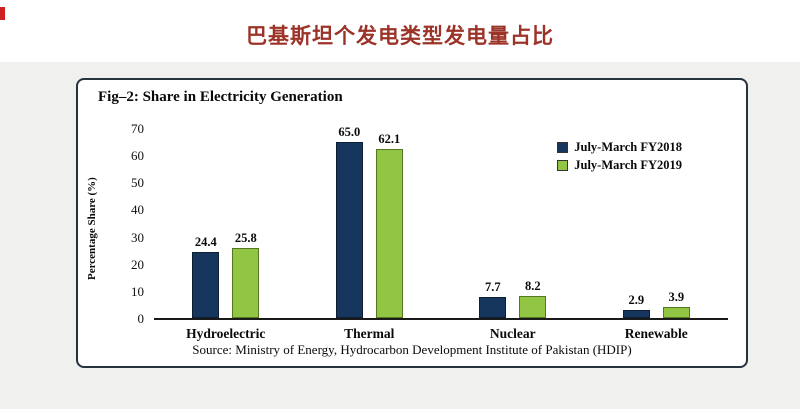 The height and width of the screenshot is (409, 800). What do you see at coordinates (389, 139) in the screenshot?
I see `bar-value-label: 62.1` at bounding box center [389, 139].